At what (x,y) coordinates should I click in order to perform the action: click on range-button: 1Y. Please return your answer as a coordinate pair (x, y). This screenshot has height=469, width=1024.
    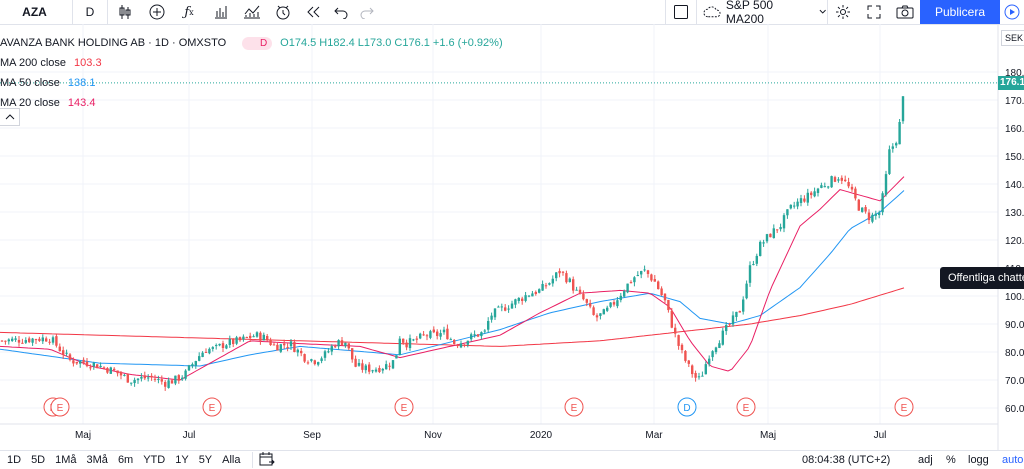
    Looking at the image, I should click on (182, 460).